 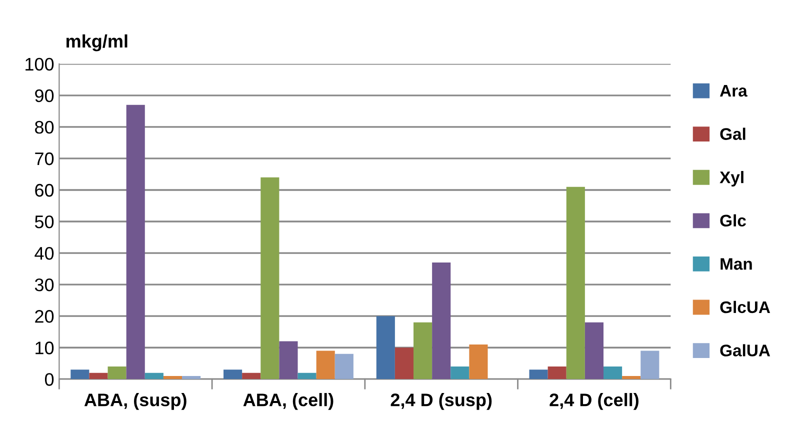 I want to click on legend-label: Man, so click(x=736, y=264).